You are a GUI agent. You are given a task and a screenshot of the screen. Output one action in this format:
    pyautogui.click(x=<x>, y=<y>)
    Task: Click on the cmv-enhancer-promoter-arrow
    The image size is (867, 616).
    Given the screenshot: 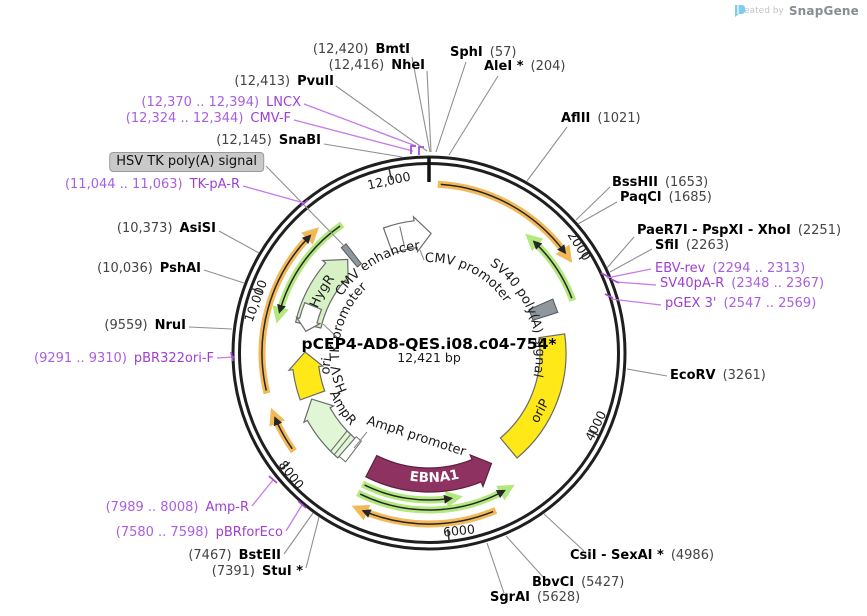 What is the action you would take?
    pyautogui.click(x=407, y=235)
    